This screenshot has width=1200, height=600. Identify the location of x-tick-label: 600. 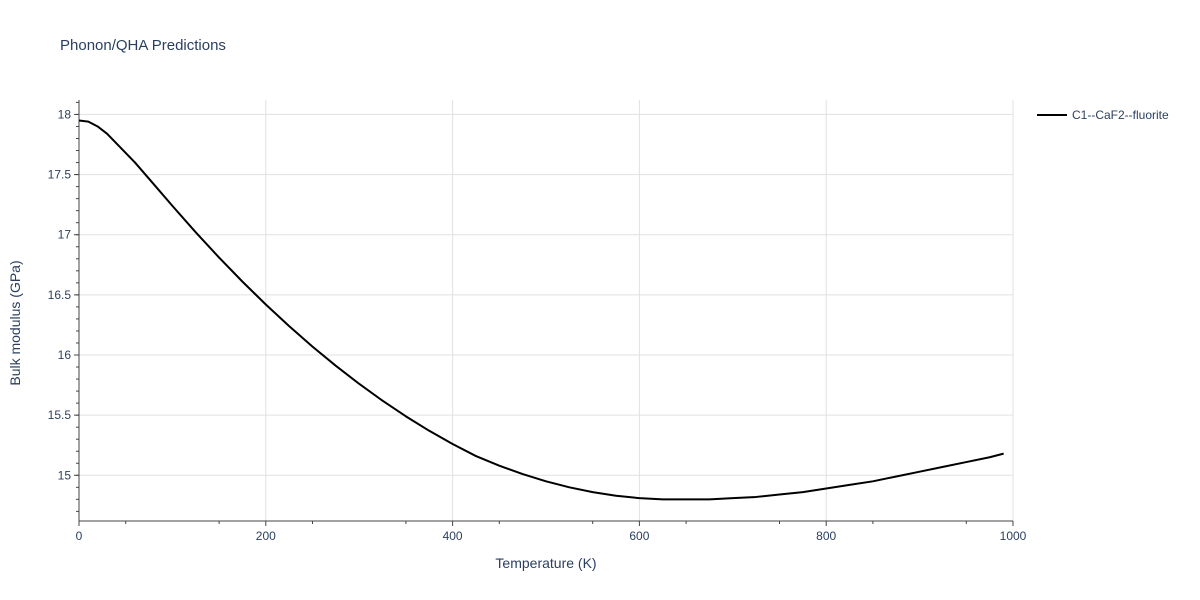
(639, 536).